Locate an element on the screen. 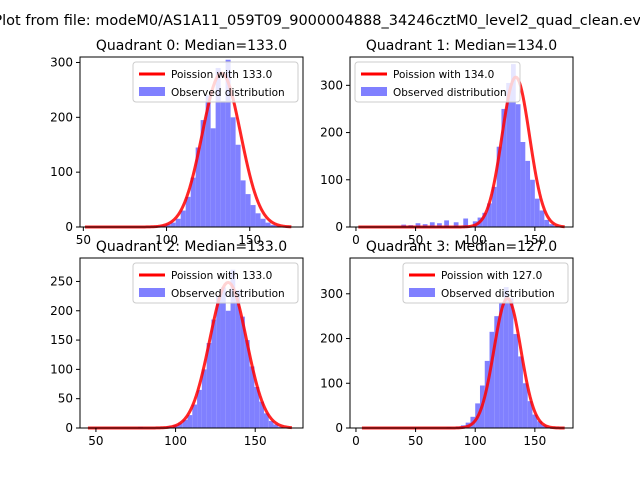  quadrant-2-xtick-label: 100 is located at coordinates (175, 441).